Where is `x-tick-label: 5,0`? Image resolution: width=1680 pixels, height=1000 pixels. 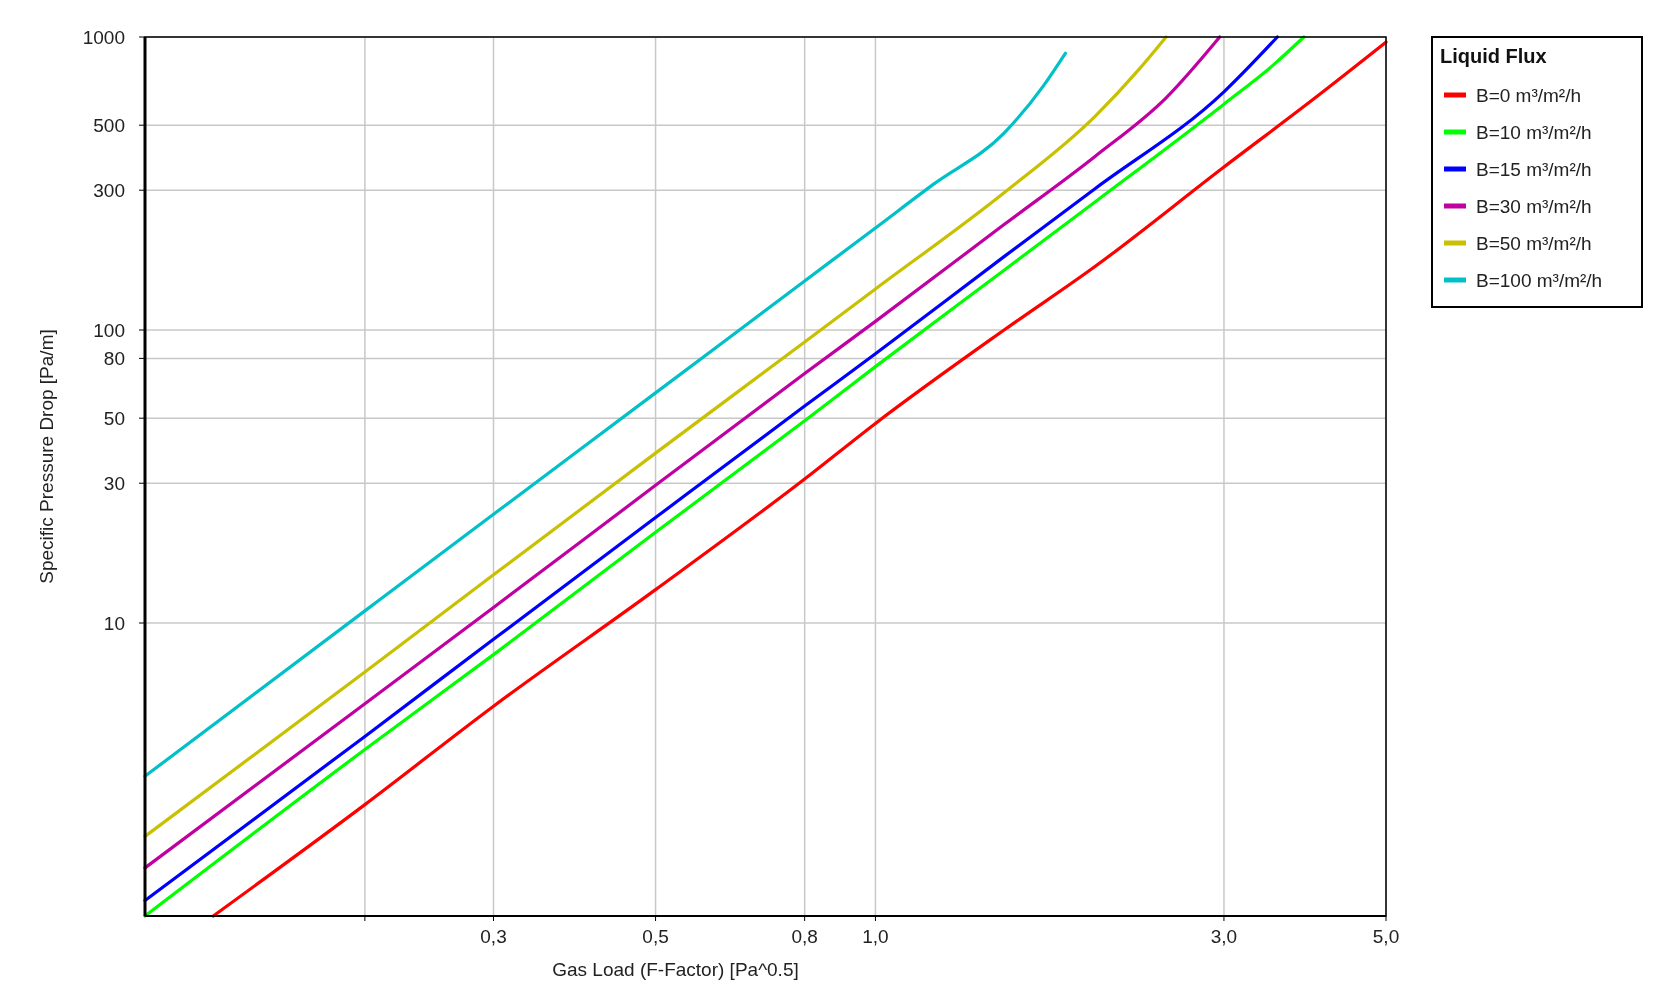
x-tick-label: 5,0 is located at coordinates (1386, 936).